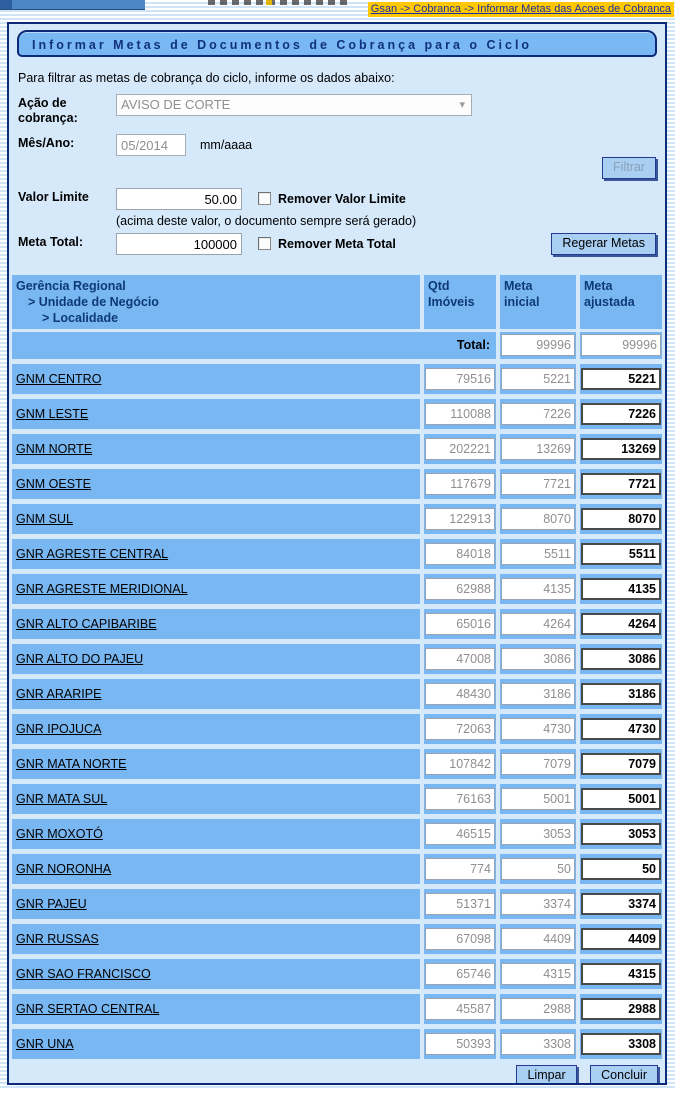  Describe the element at coordinates (83, 974) in the screenshot. I see `locality-link: GNR SAO FRANCISCO` at that location.